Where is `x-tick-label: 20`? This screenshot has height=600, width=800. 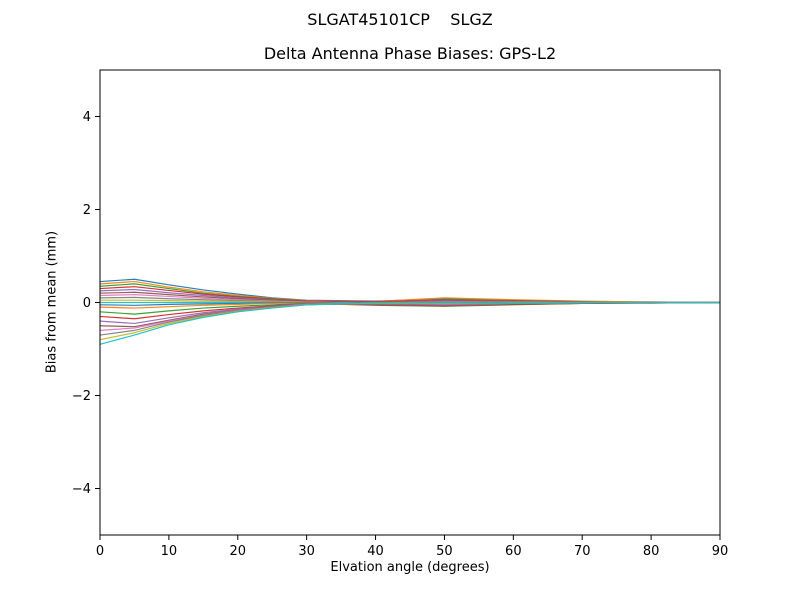
x-tick-label: 20 is located at coordinates (238, 551).